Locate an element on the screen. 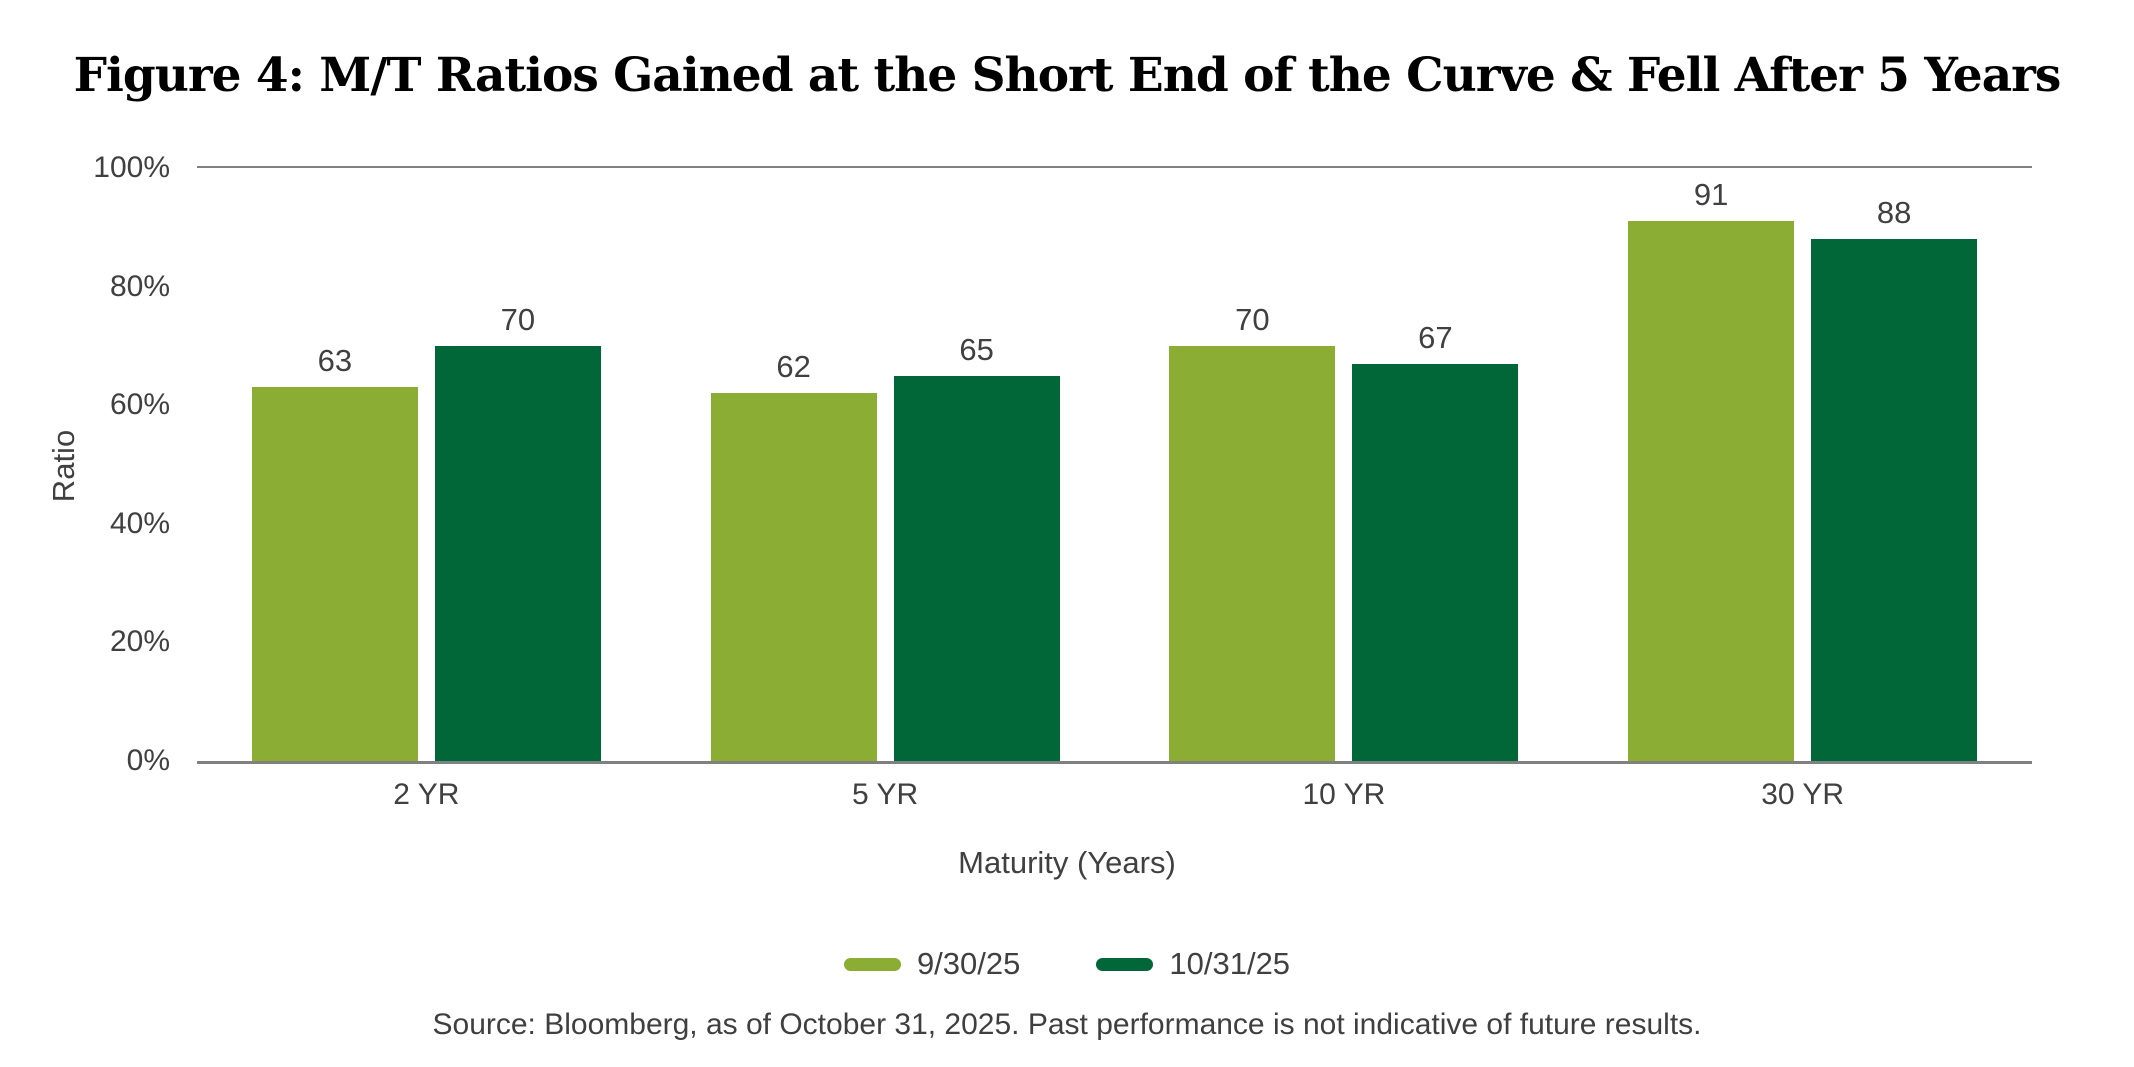 The width and height of the screenshot is (2134, 1067). y-tick-label: 20% is located at coordinates (139, 642).